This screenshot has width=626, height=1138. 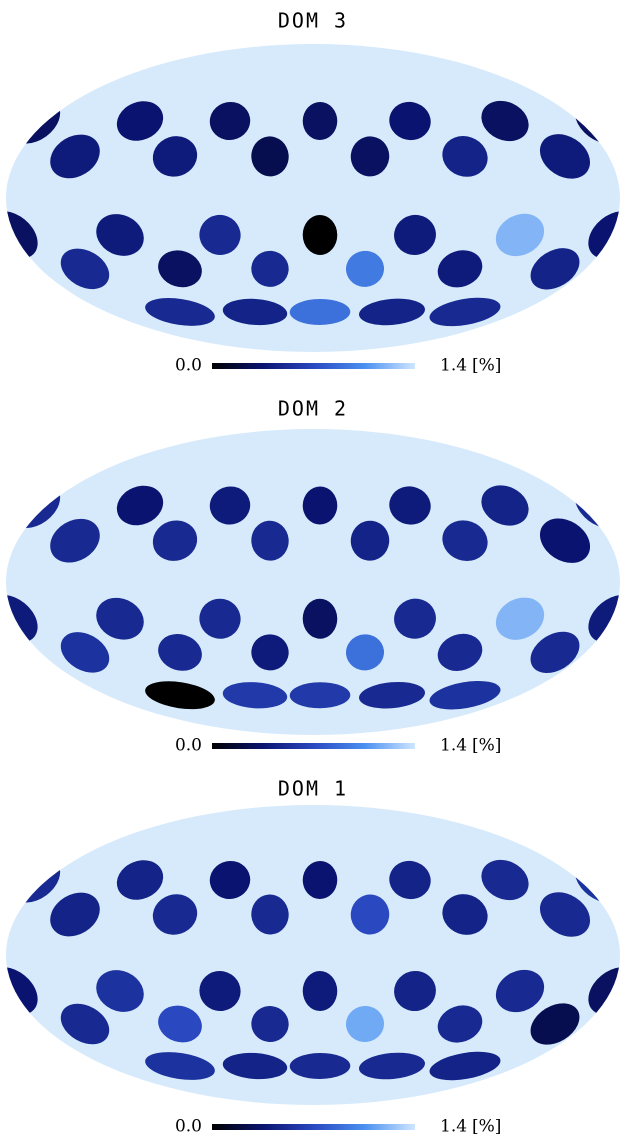 I want to click on panel-title: DOM 1, so click(x=313, y=789).